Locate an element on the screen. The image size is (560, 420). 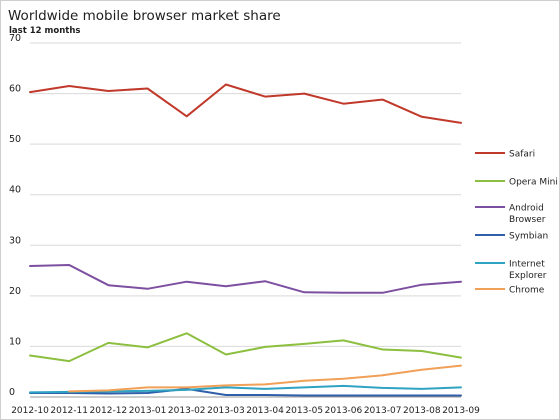
x-tick-label: 2013-07 is located at coordinates (383, 411).